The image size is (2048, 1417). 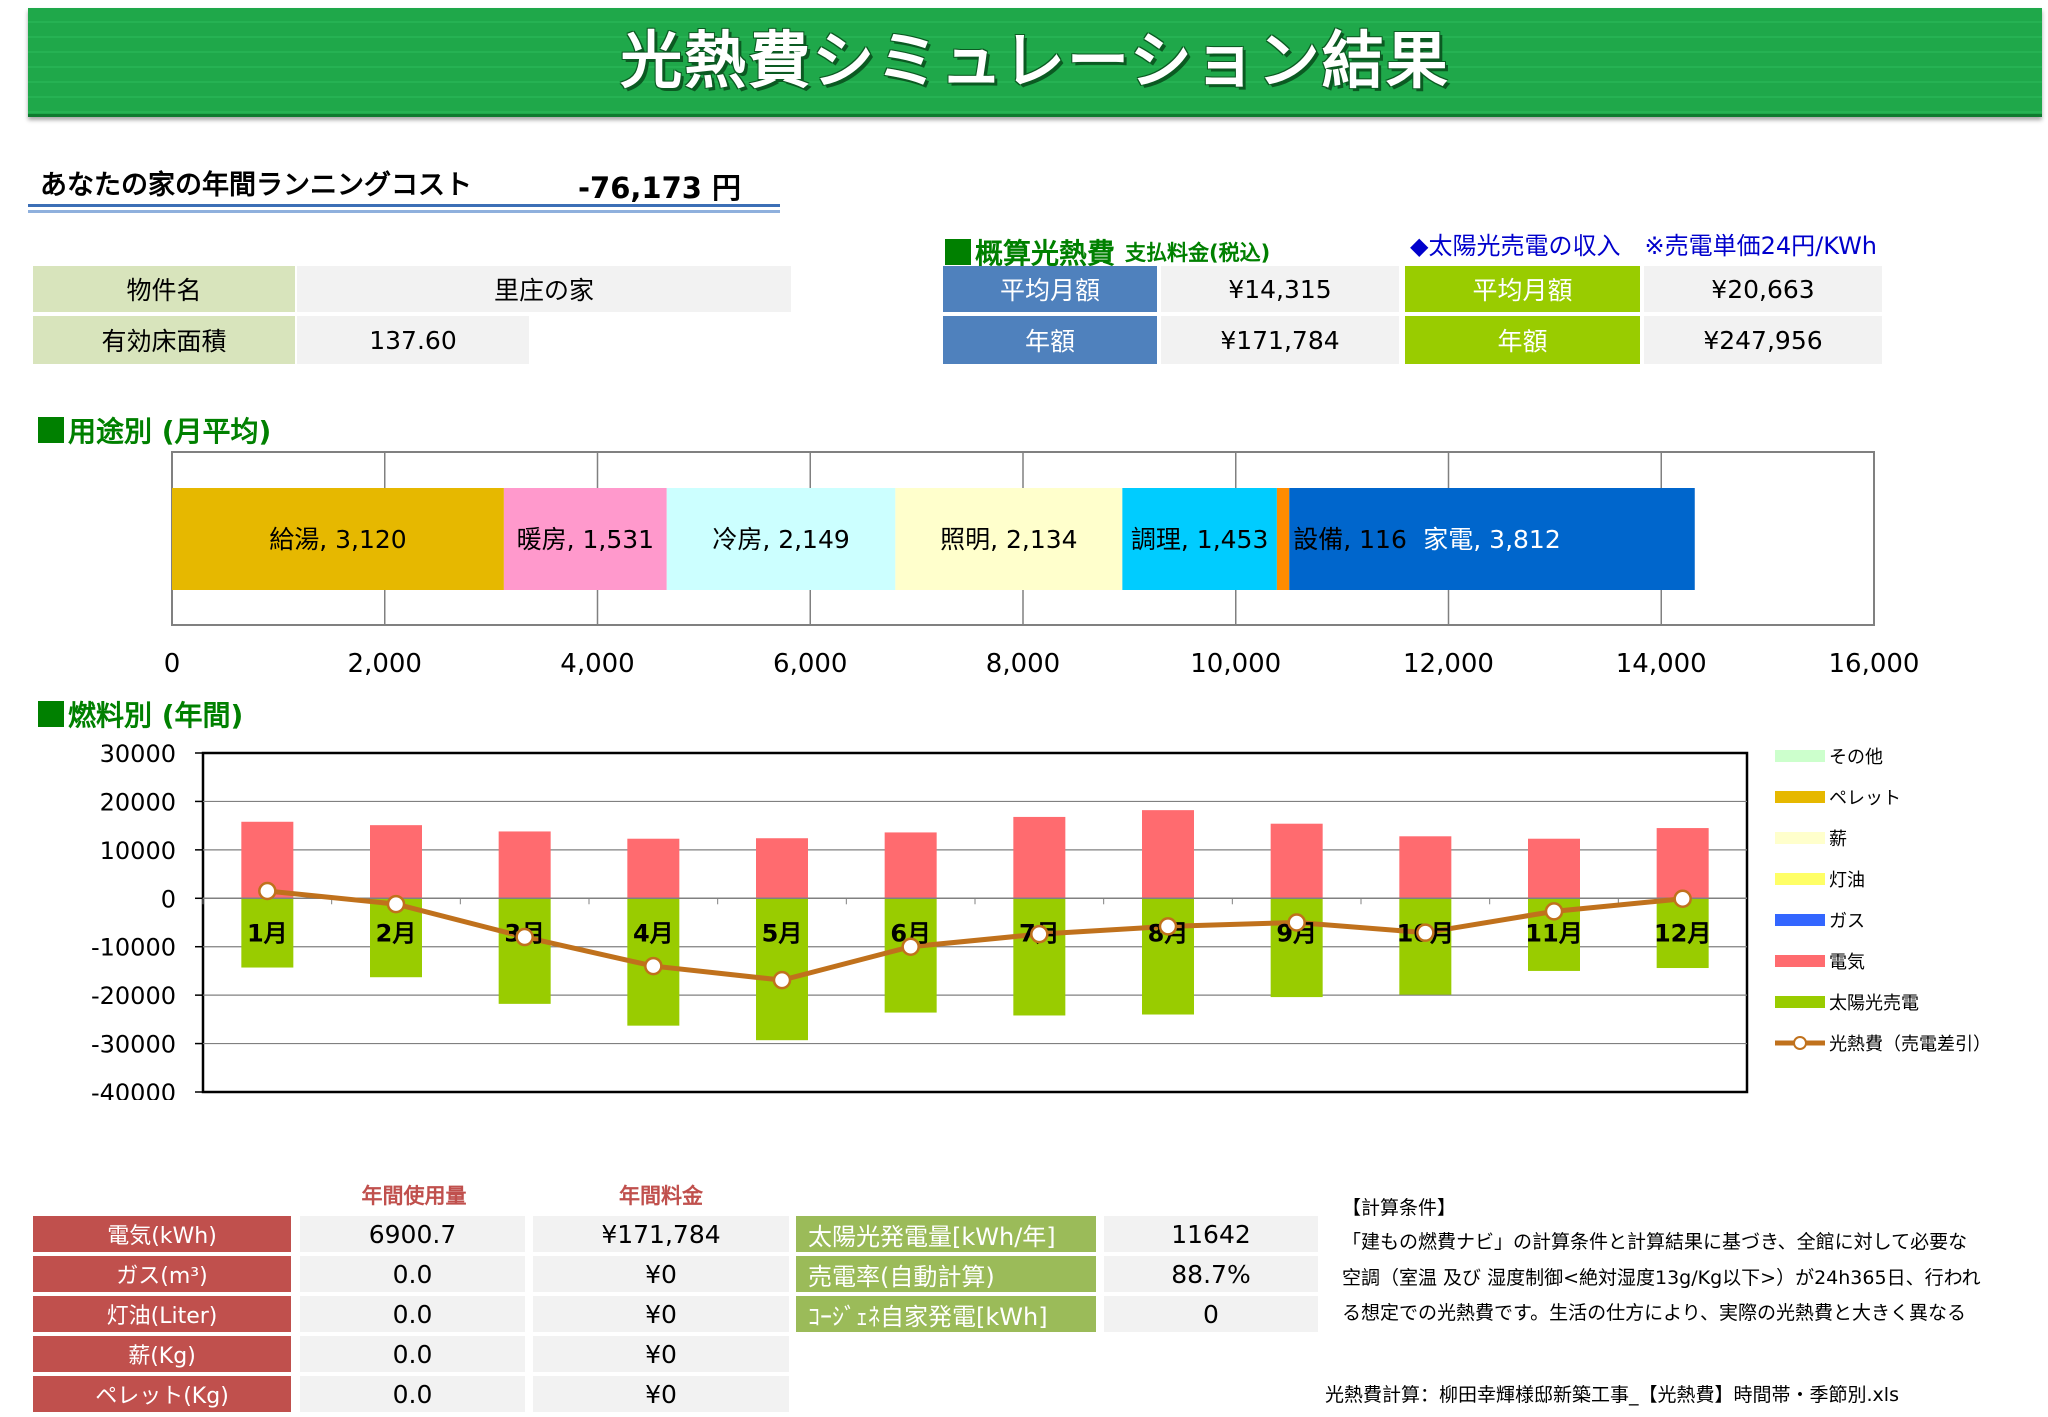 I want to click on usage-segment-label: 設備, 116, so click(x=1350, y=539).